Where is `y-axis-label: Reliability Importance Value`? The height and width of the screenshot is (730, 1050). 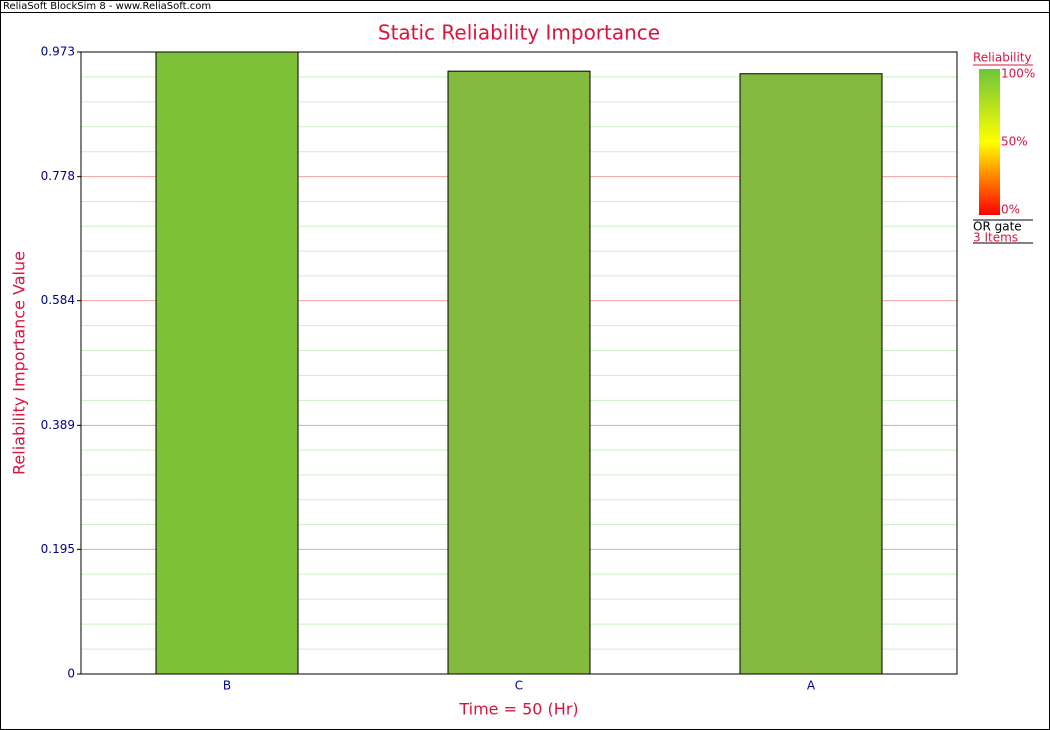 y-axis-label: Reliability Importance Value is located at coordinates (19, 363).